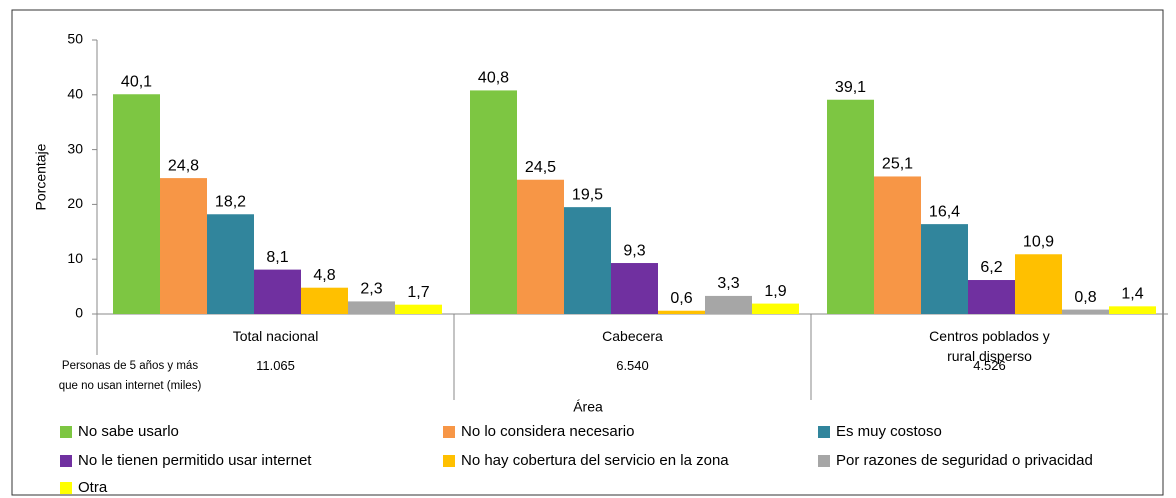 Image resolution: width=1176 pixels, height=498 pixels. What do you see at coordinates (548, 431) in the screenshot?
I see `legend-label: No lo considera necesario` at bounding box center [548, 431].